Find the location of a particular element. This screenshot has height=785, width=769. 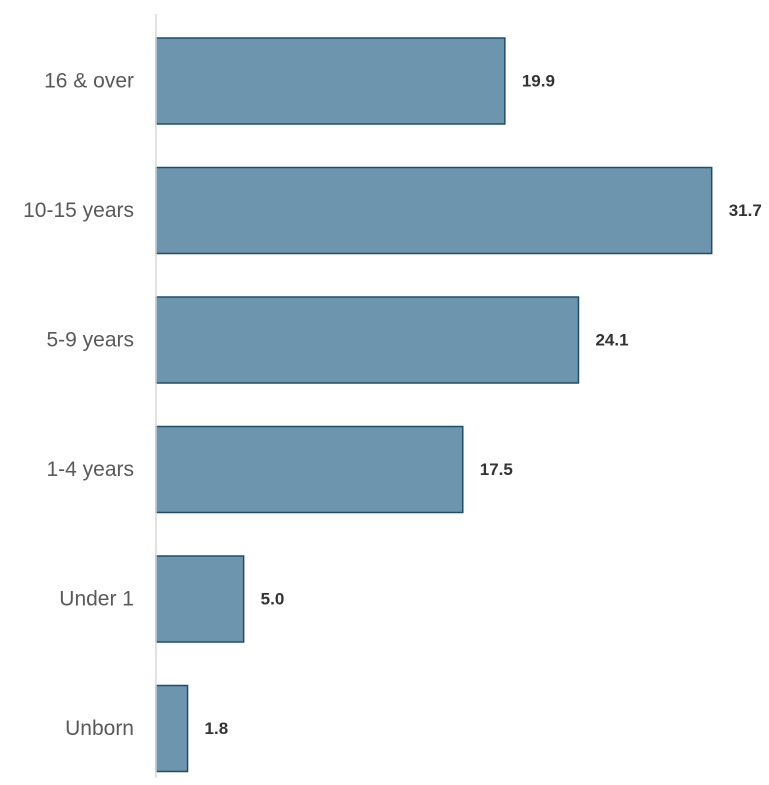

category-label-1-4-years: 1-4 years is located at coordinates (90, 469).